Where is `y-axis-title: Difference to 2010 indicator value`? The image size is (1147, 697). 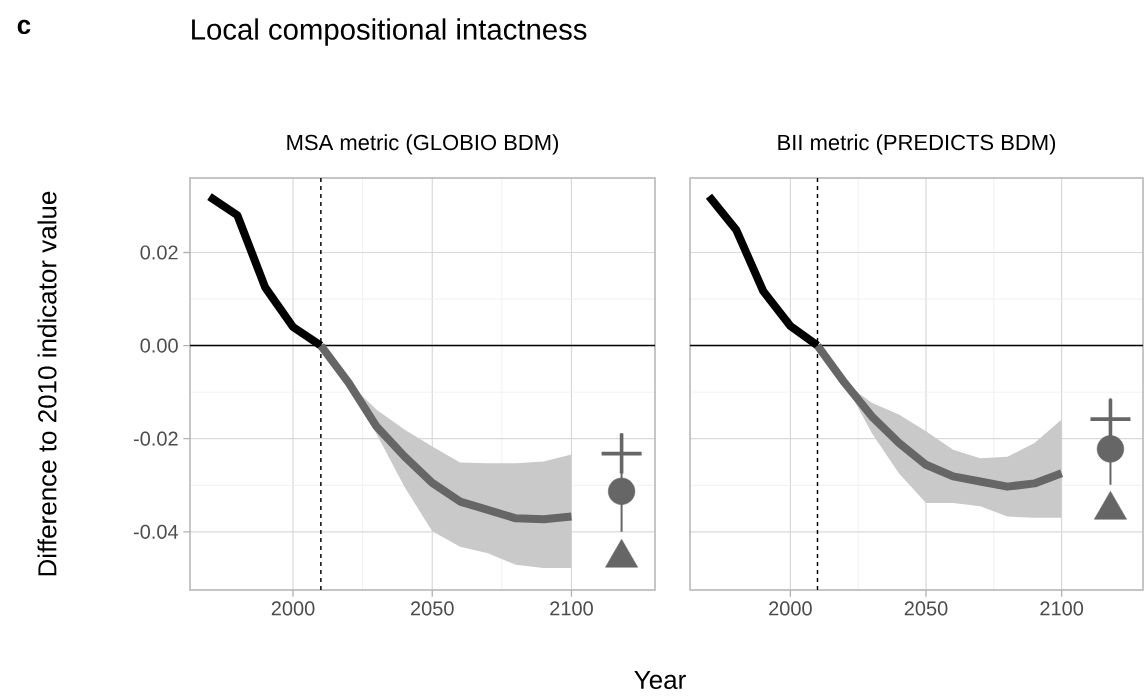
y-axis-title: Difference to 2010 indicator value is located at coordinates (47, 383).